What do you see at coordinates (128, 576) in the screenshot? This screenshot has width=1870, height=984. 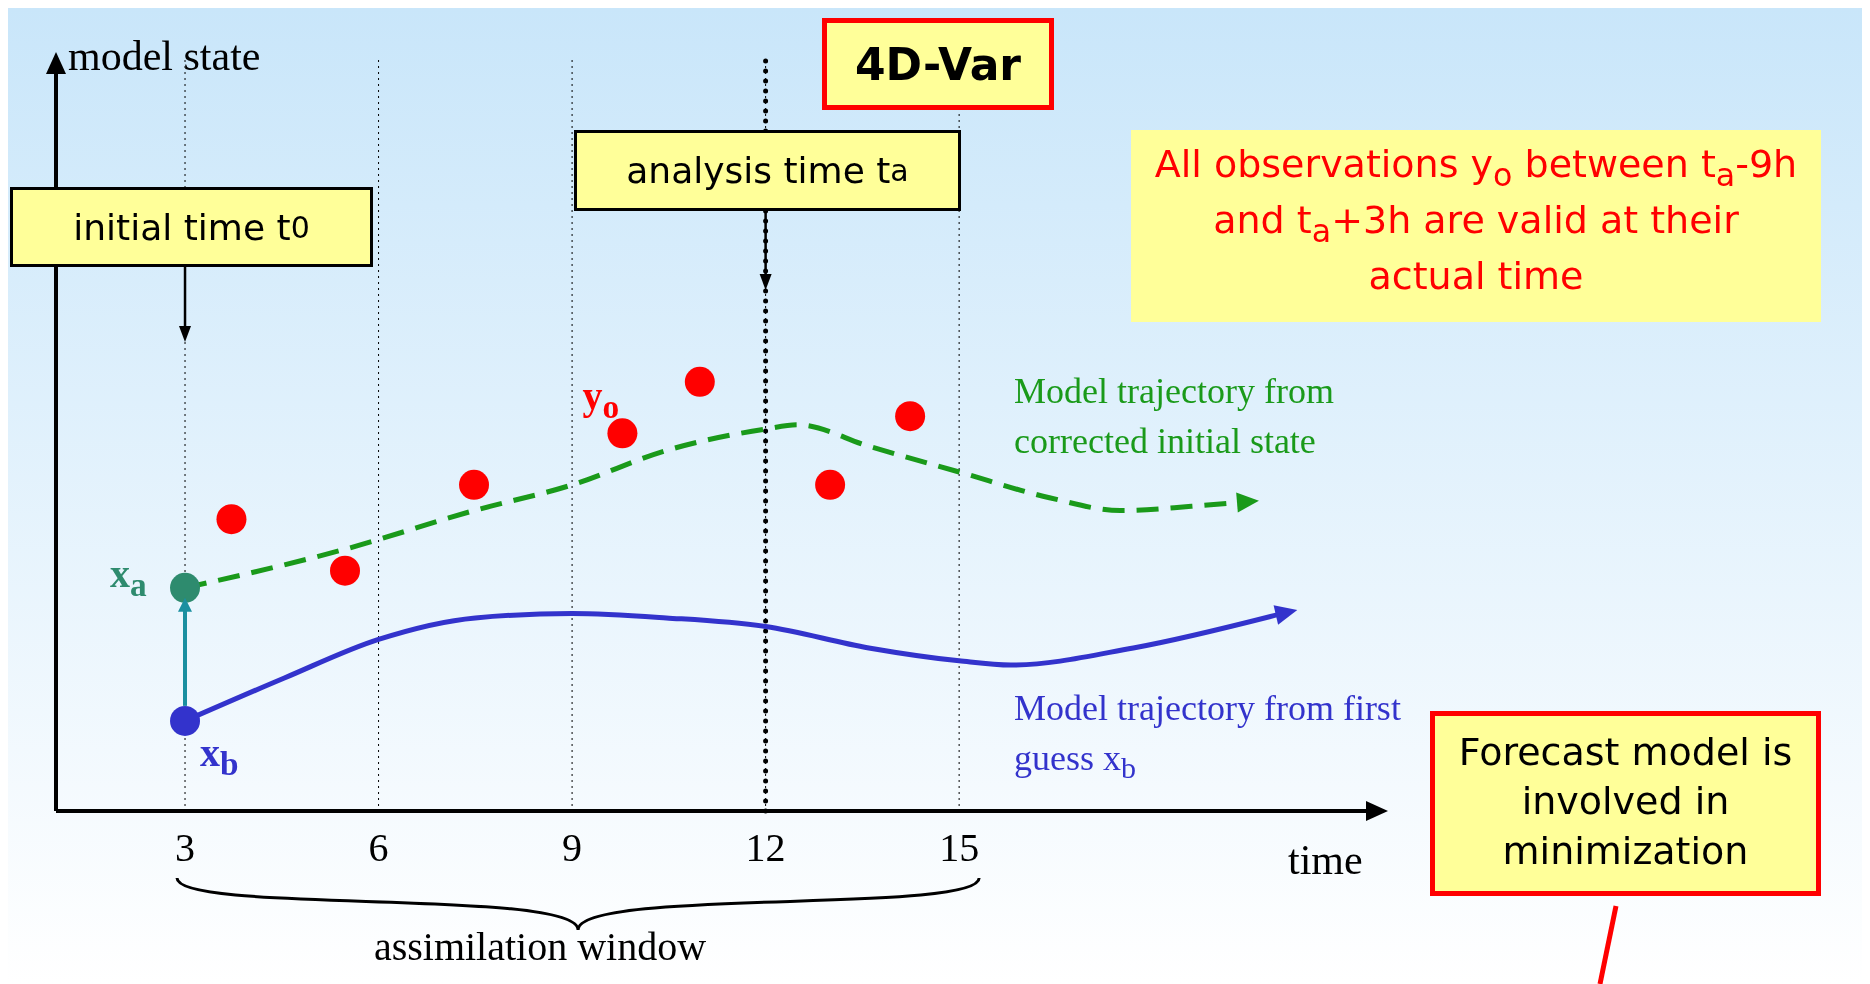 I see `series-label: x$_{a}$` at bounding box center [128, 576].